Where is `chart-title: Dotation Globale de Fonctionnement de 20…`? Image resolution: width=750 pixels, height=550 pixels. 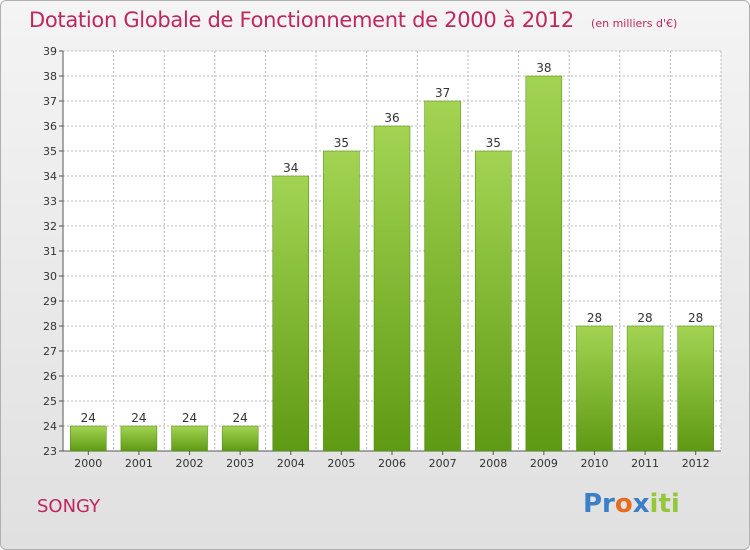 chart-title: Dotation Globale de Fonctionnement de 20… is located at coordinates (301, 20).